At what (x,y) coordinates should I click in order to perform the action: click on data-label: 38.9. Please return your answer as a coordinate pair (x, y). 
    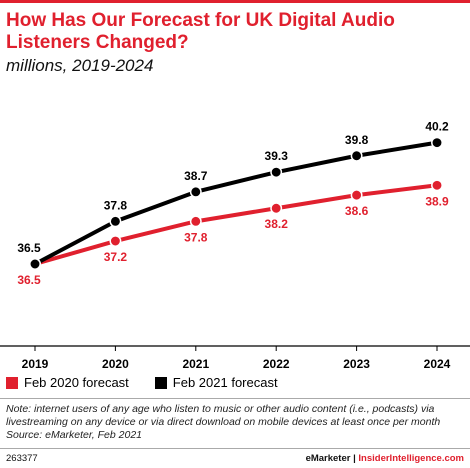
    Looking at the image, I should click on (437, 201).